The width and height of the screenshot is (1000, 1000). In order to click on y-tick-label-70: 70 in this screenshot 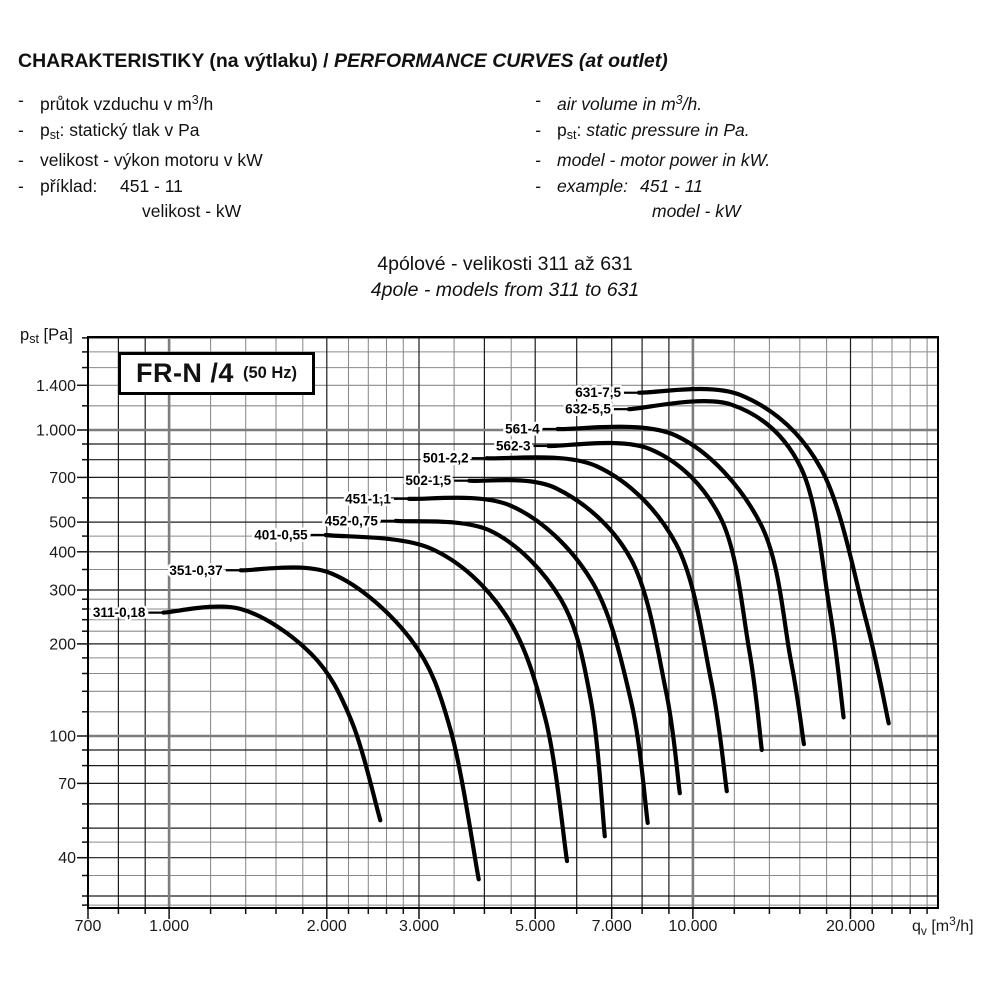, I will do `click(67, 784)`.